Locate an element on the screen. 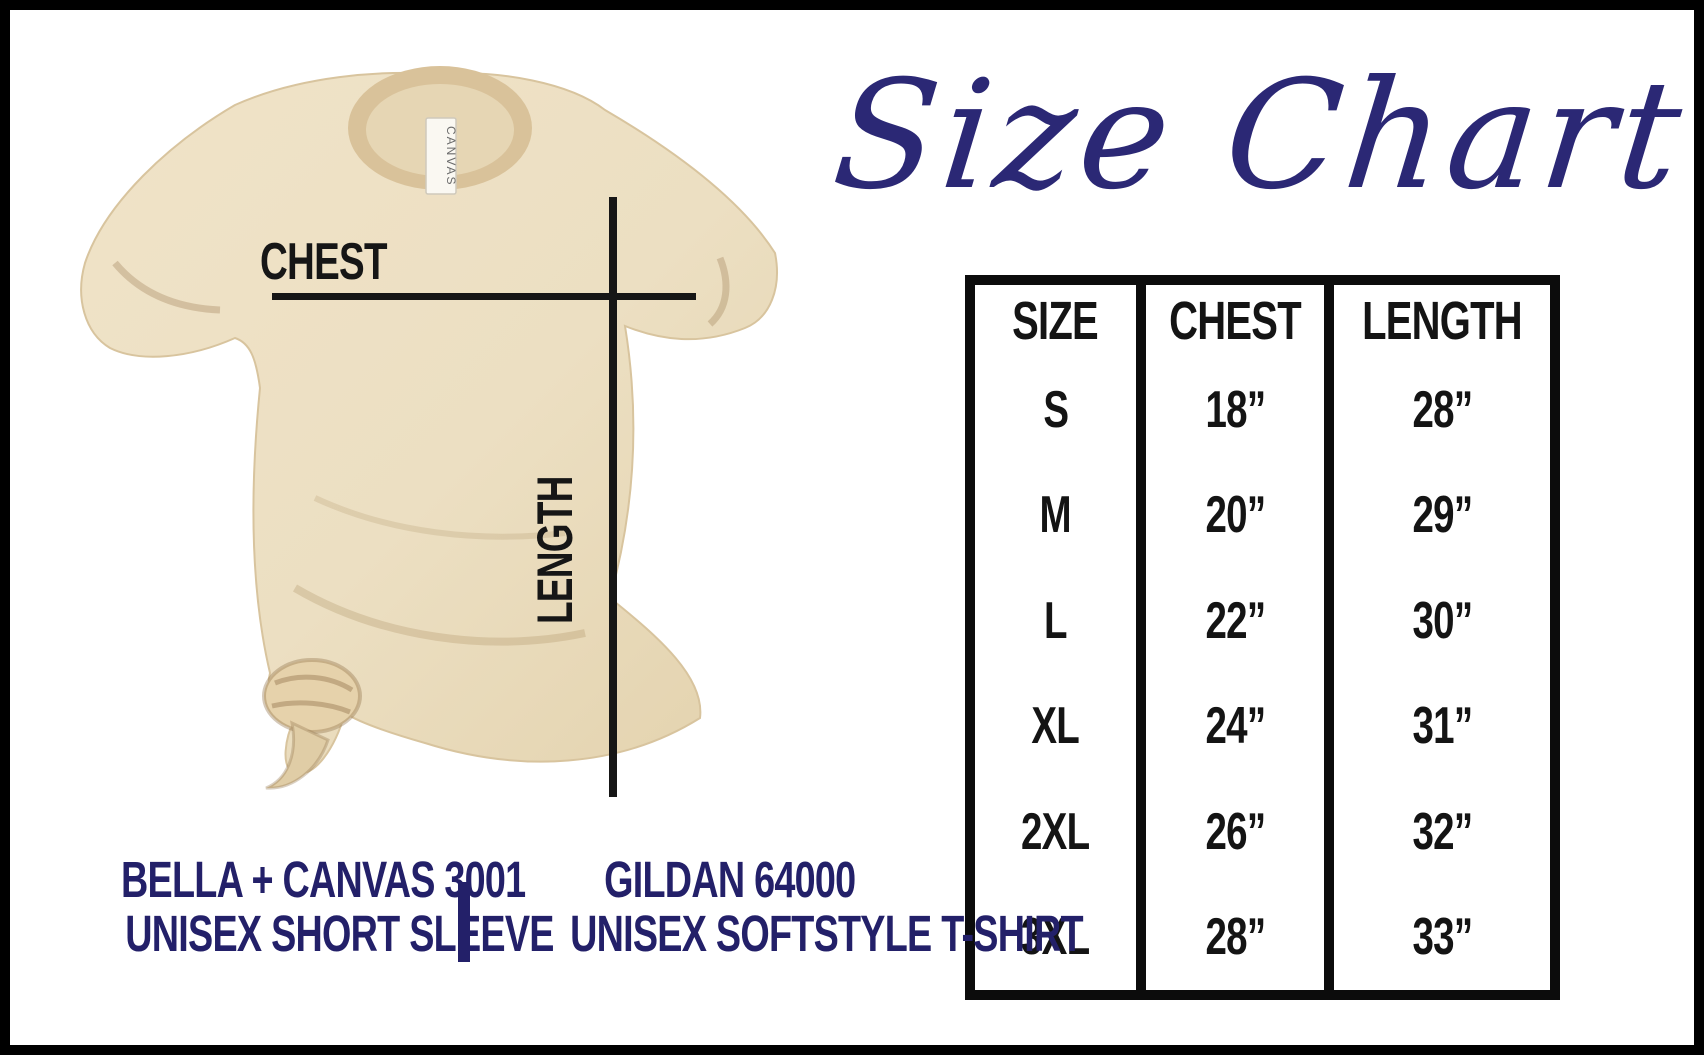 This screenshot has height=1055, width=1704. cell-text: L is located at coordinates (1056, 620).